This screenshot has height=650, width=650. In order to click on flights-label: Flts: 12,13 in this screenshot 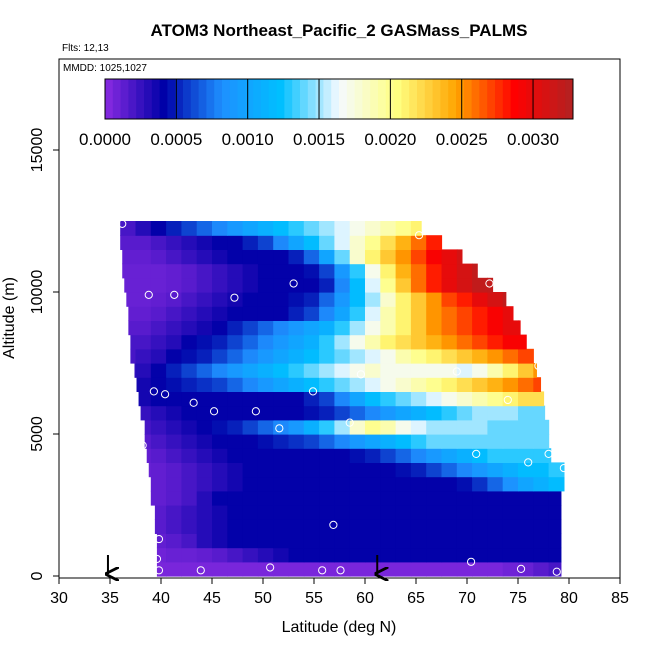, I will do `click(85, 48)`.